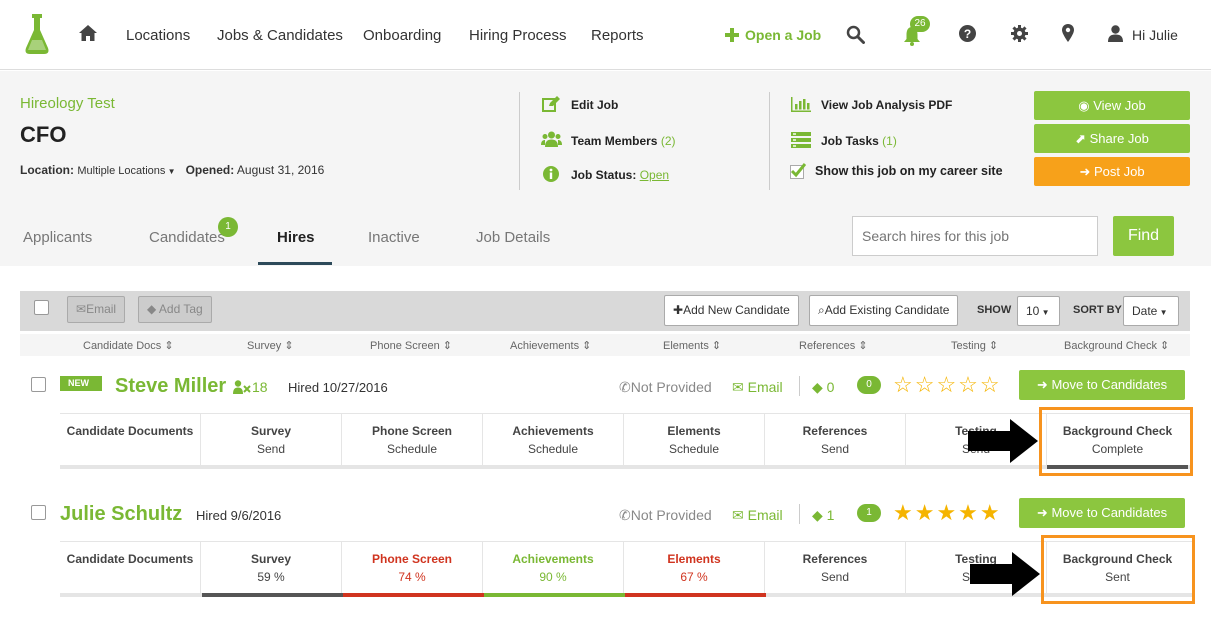 This screenshot has height=622, width=1211. What do you see at coordinates (280, 35) in the screenshot?
I see `nav-jobs-candidates: Jobs & Candidates` at bounding box center [280, 35].